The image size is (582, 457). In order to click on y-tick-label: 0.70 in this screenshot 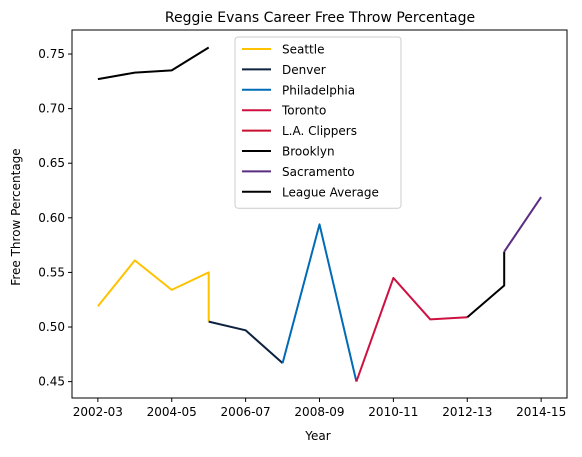, I will do `click(51, 109)`.